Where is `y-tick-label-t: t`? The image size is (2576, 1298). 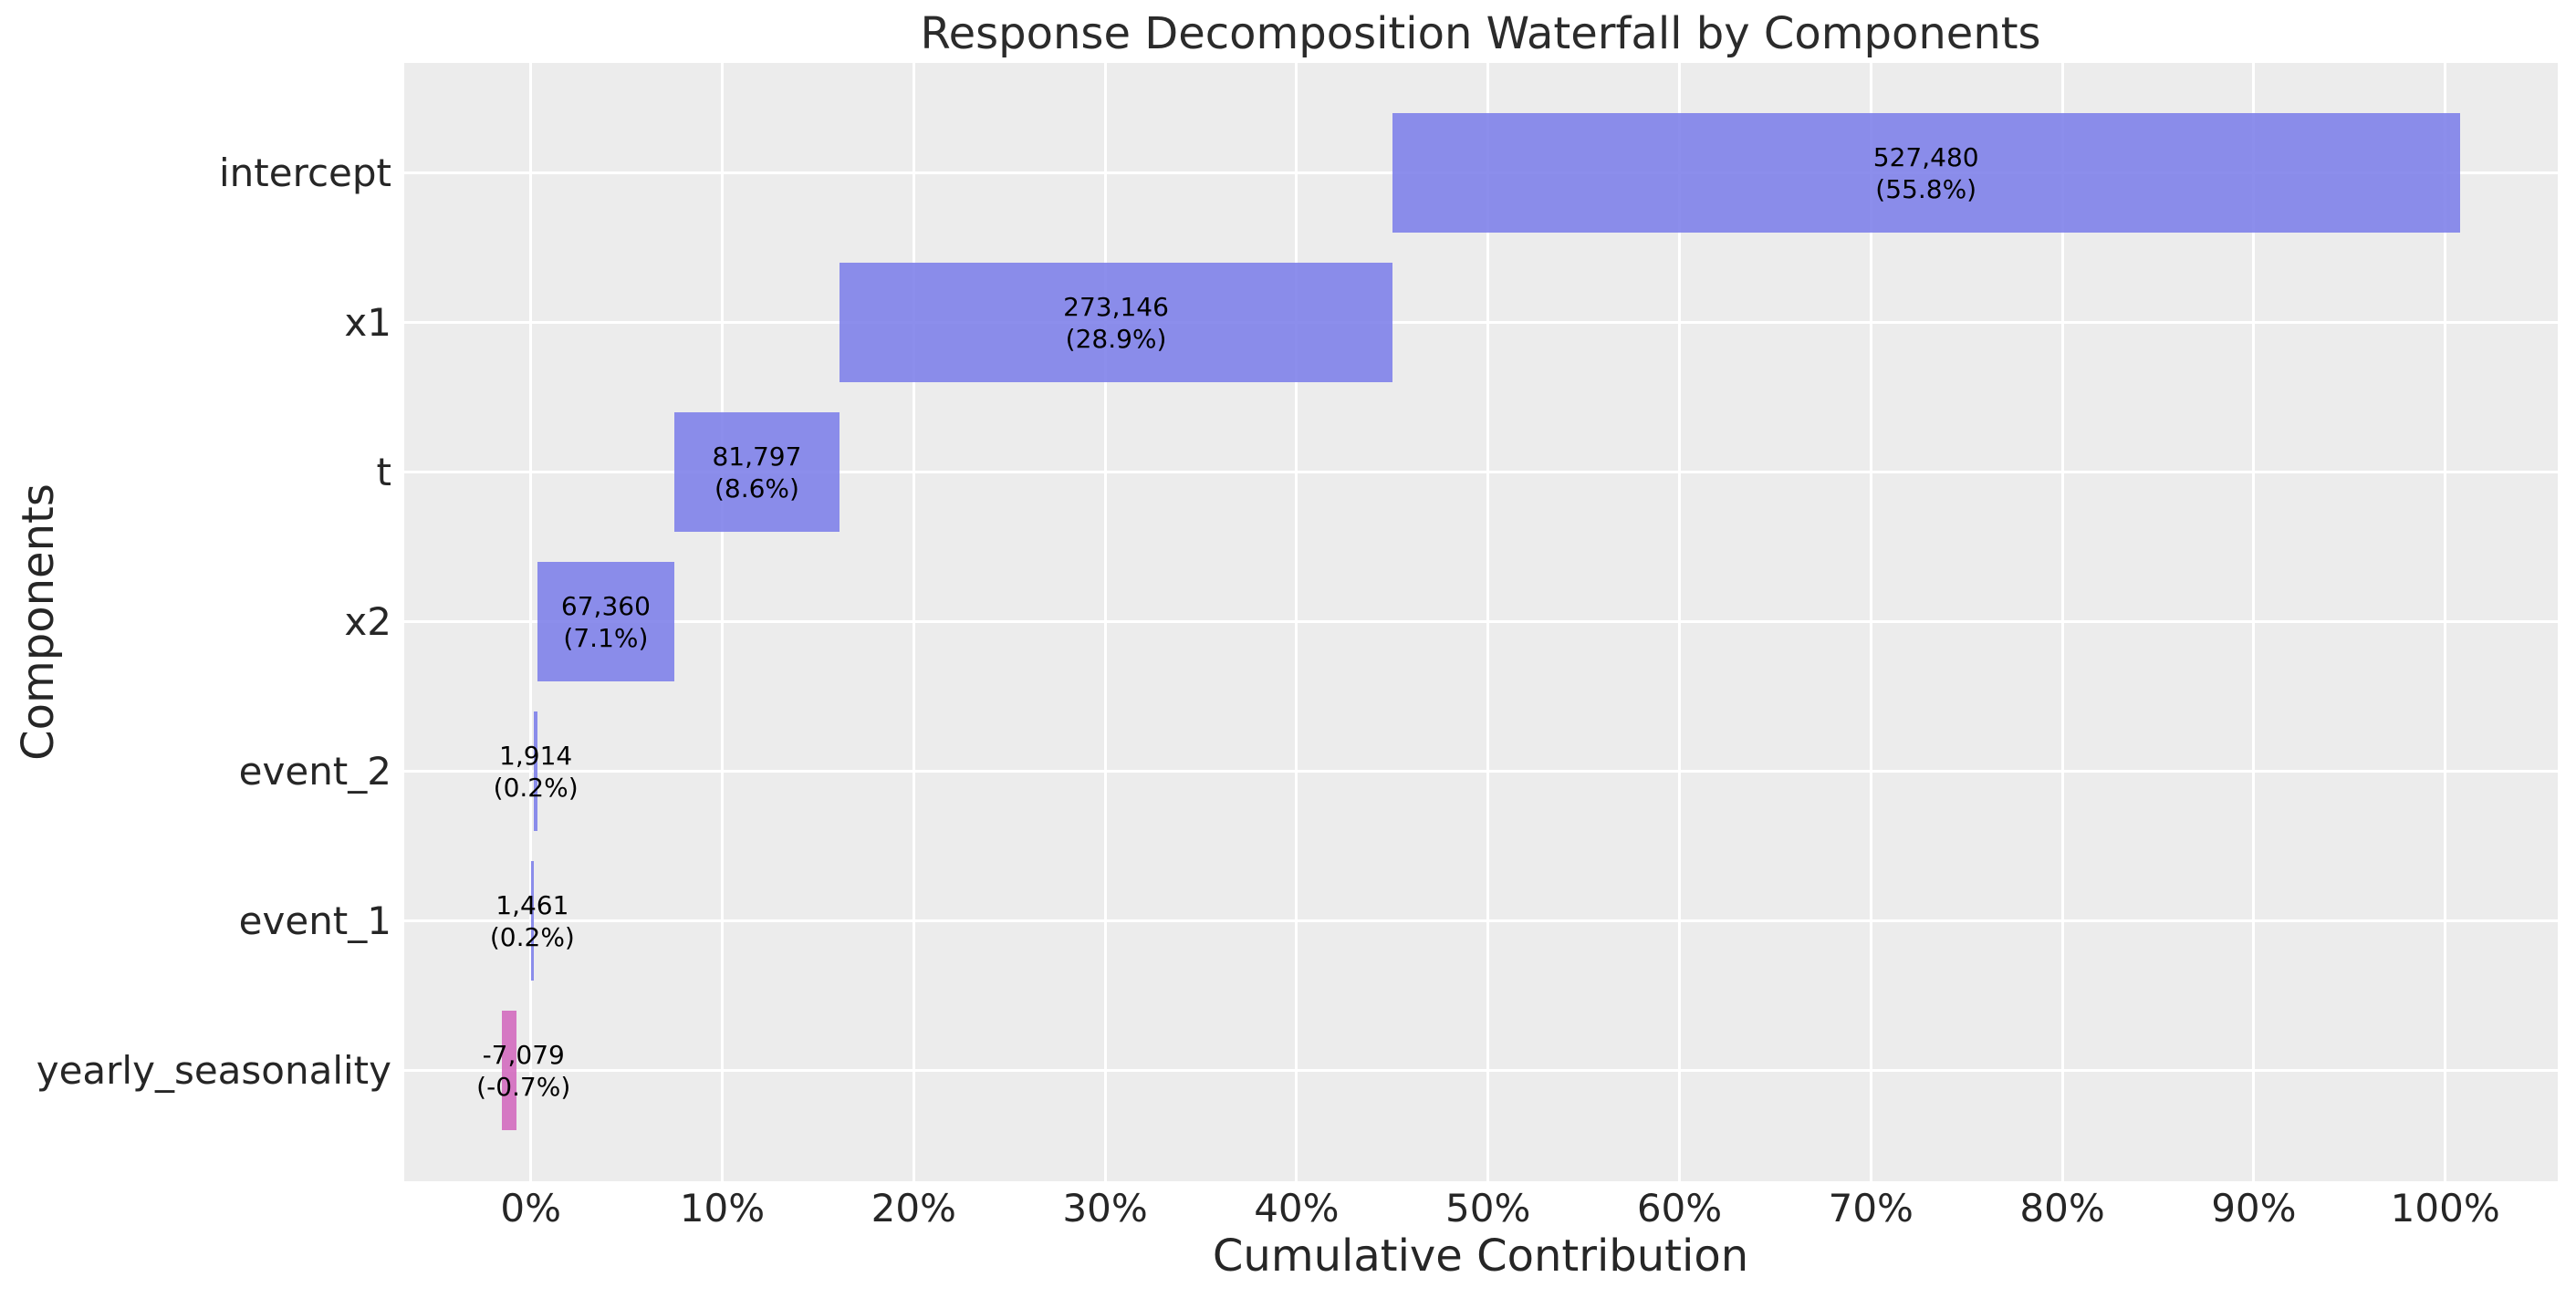 y-tick-label-t: t is located at coordinates (383, 472).